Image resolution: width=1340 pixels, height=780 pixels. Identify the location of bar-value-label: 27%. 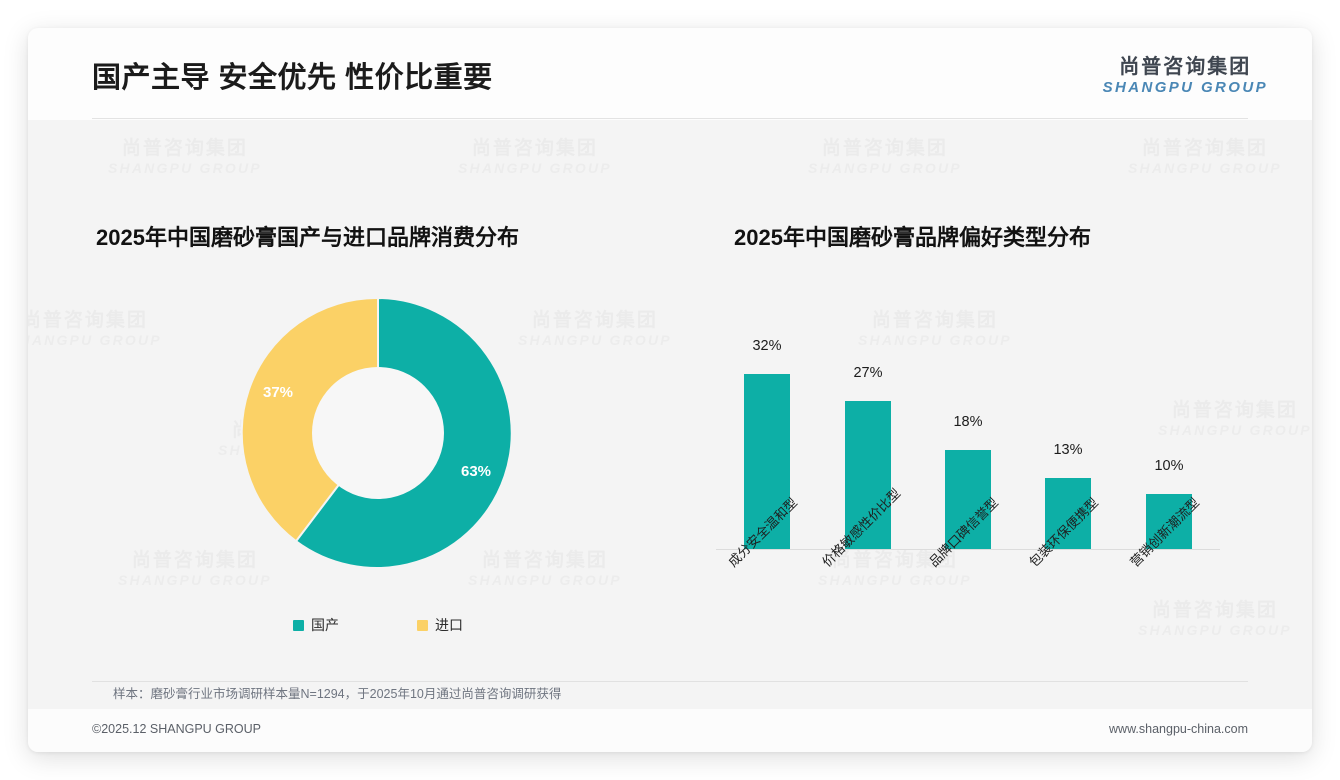
(868, 373).